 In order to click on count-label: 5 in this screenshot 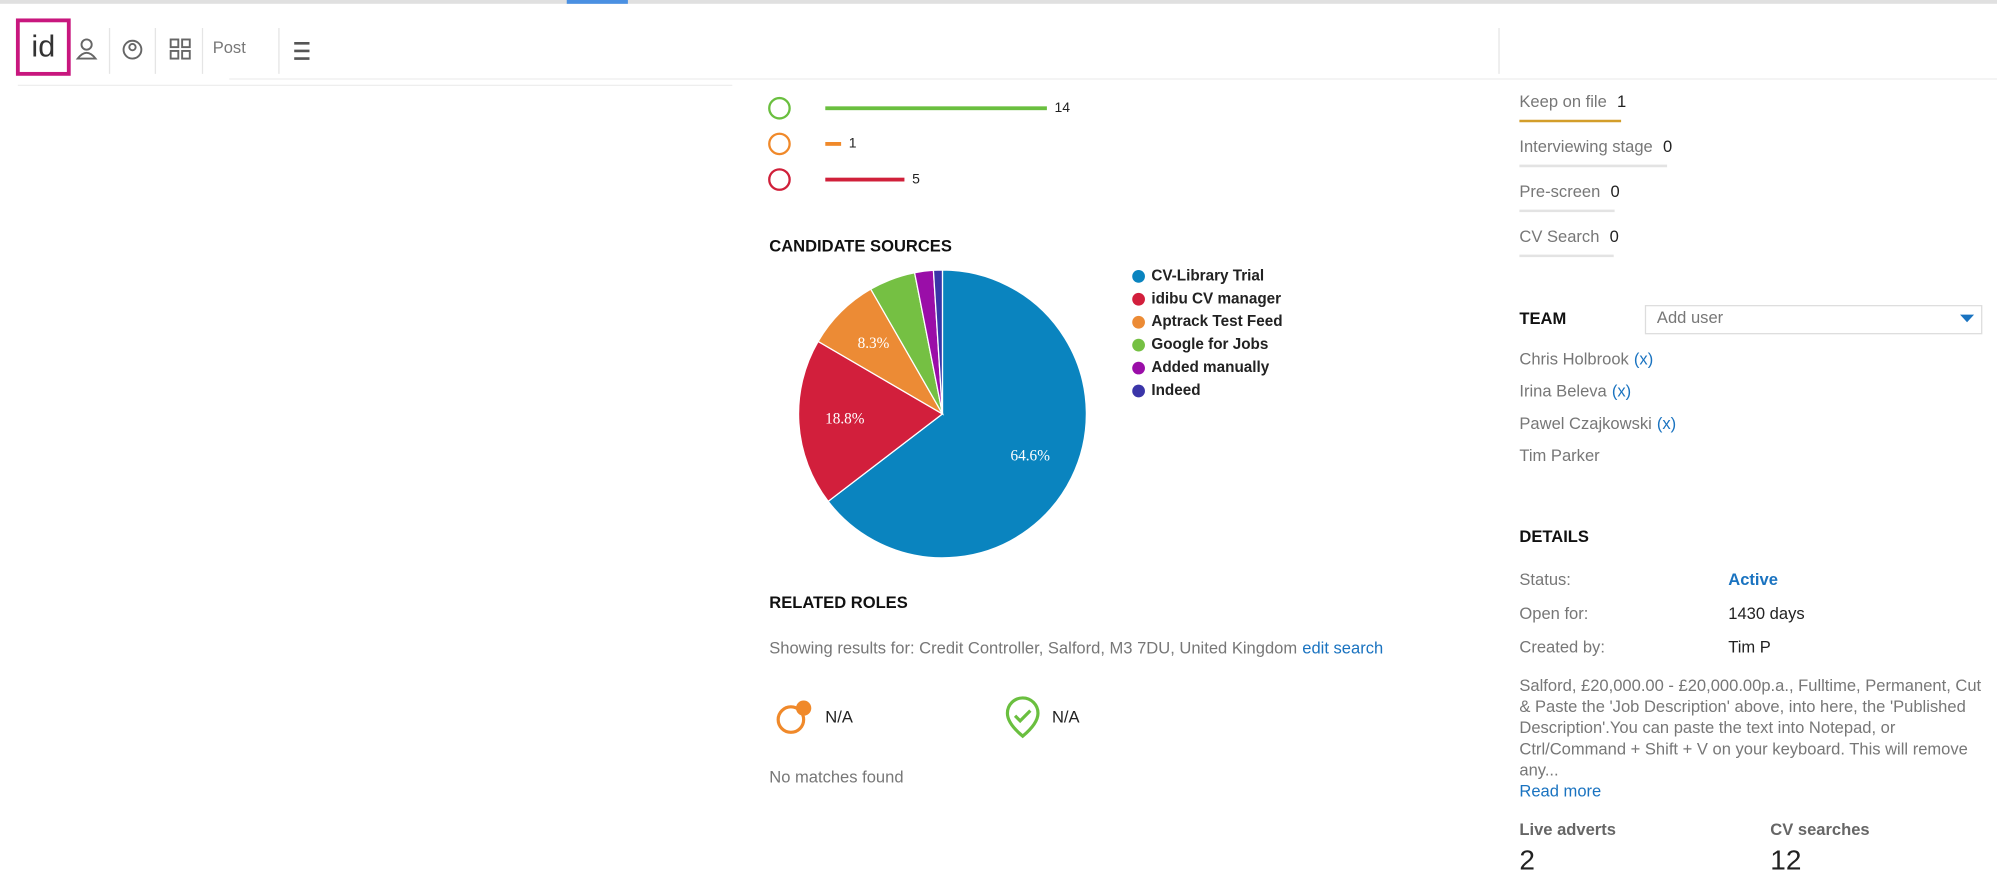, I will do `click(916, 178)`.